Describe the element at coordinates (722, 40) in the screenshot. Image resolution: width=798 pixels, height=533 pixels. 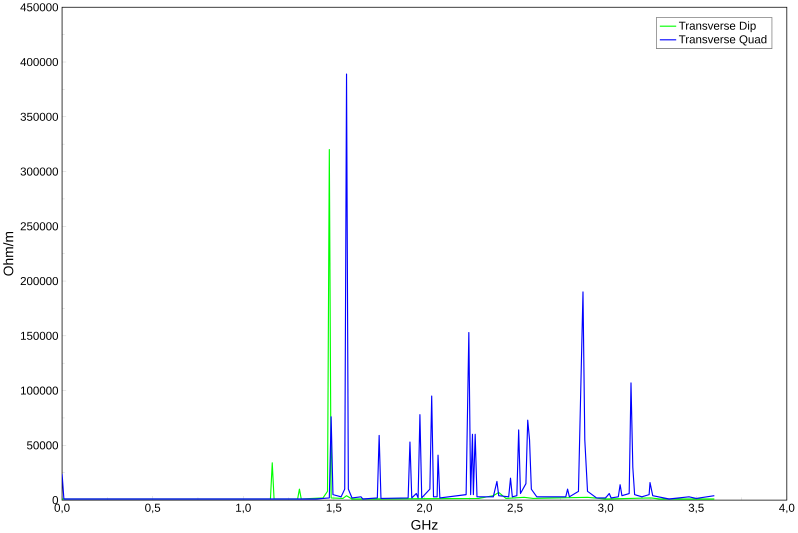
I see `legend-label: Transverse Quad` at that location.